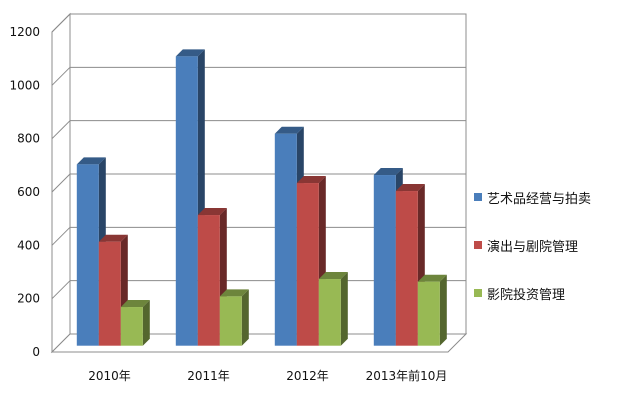  What do you see at coordinates (24, 85) in the screenshot?
I see `y-tick-label: 1000` at bounding box center [24, 85].